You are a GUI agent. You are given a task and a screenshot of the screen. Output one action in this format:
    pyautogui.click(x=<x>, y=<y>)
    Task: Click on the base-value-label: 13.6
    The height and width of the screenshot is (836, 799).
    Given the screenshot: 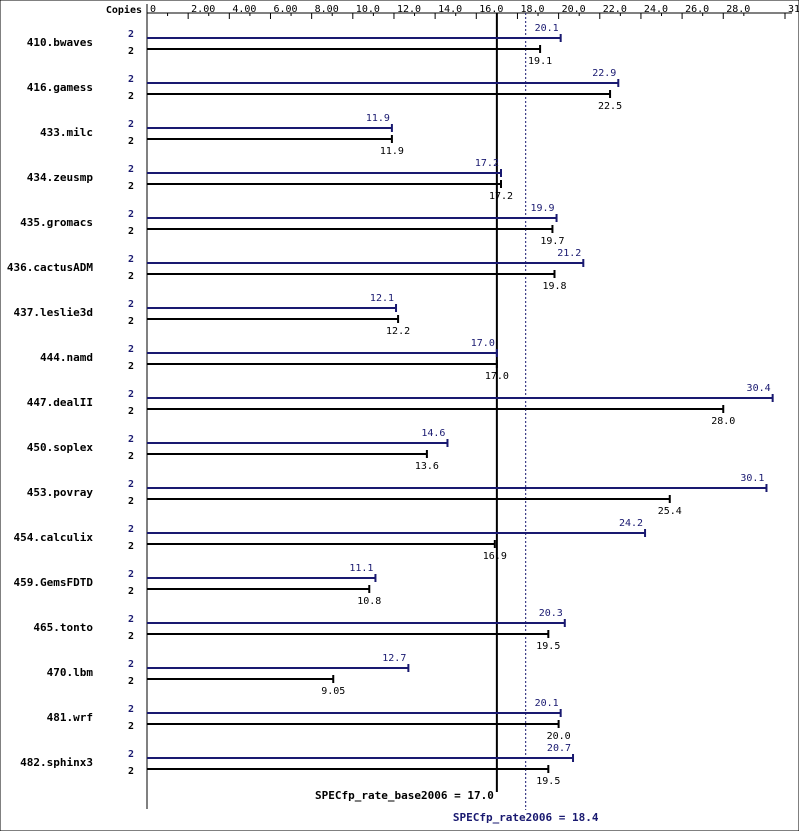 What is the action you would take?
    pyautogui.click(x=427, y=466)
    